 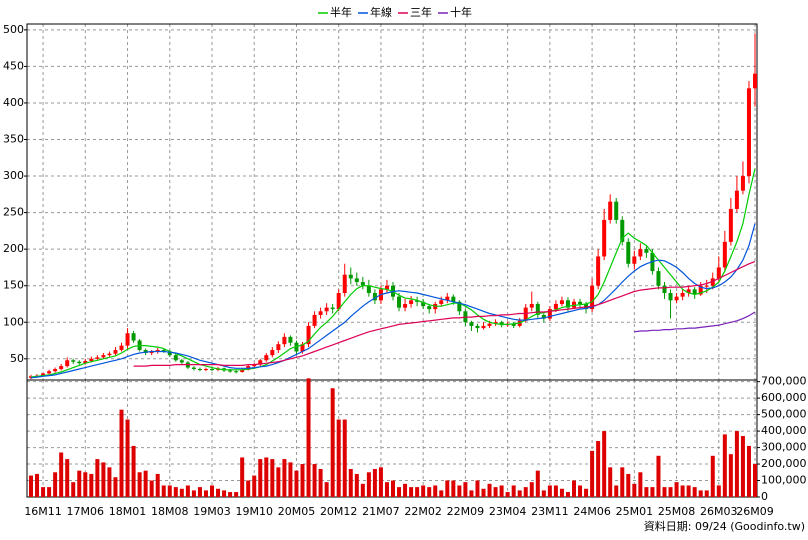 What do you see at coordinates (784, 381) in the screenshot?
I see `y-tick-label: 700,000` at bounding box center [784, 381].